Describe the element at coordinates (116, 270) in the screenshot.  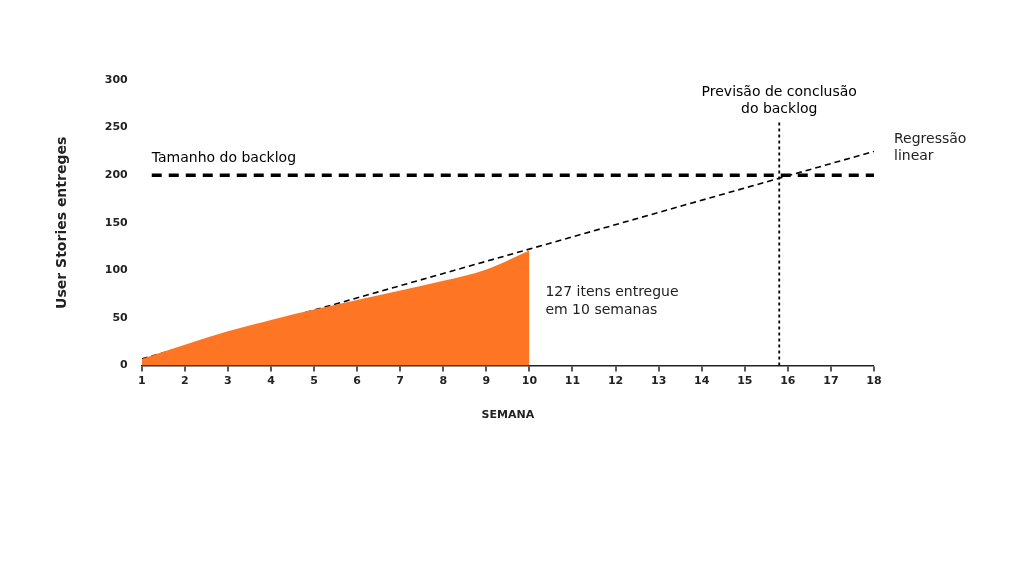
I see `y-tick-label: 100` at that location.